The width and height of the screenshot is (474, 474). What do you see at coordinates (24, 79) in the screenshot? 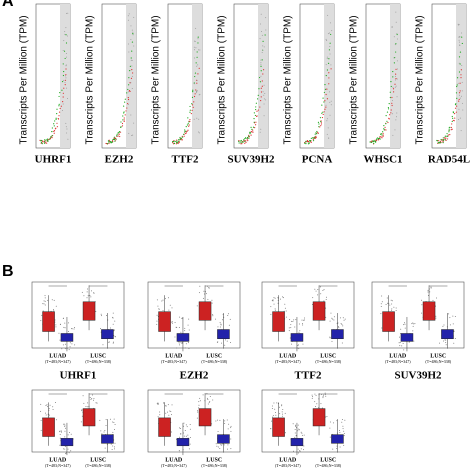
I see `y-axis-label: Transcripts Per Million (TPM)` at bounding box center [24, 79].